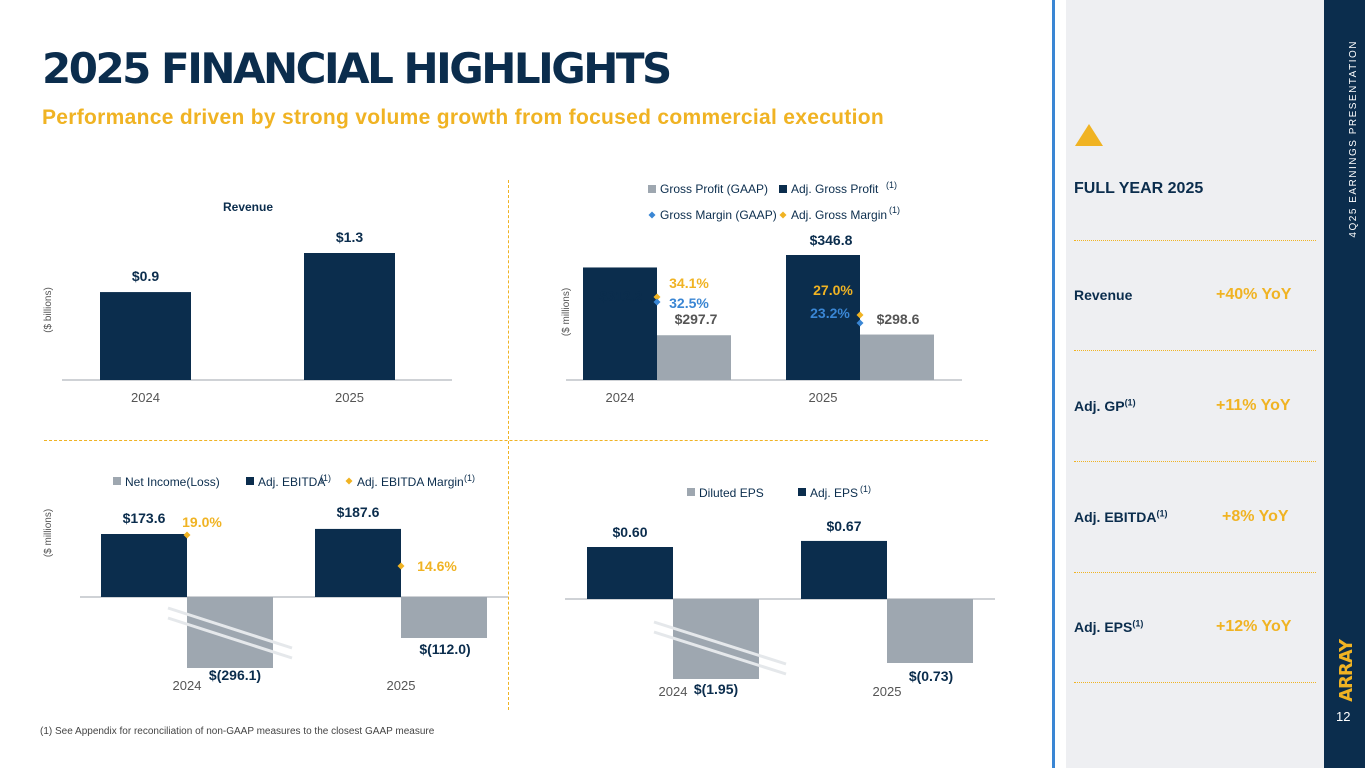 The height and width of the screenshot is (768, 1365). What do you see at coordinates (1053, 384) in the screenshot?
I see `accent-line` at bounding box center [1053, 384].